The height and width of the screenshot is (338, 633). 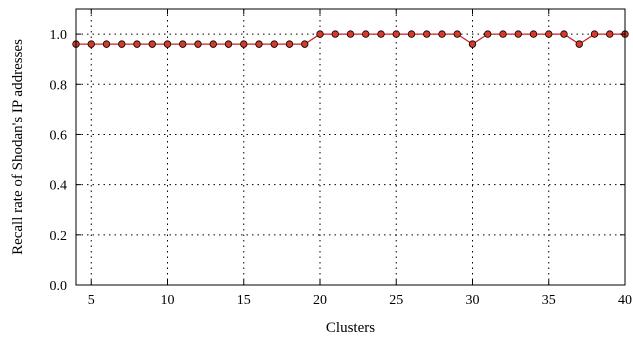 I want to click on x-tick-label: 25, so click(x=396, y=300).